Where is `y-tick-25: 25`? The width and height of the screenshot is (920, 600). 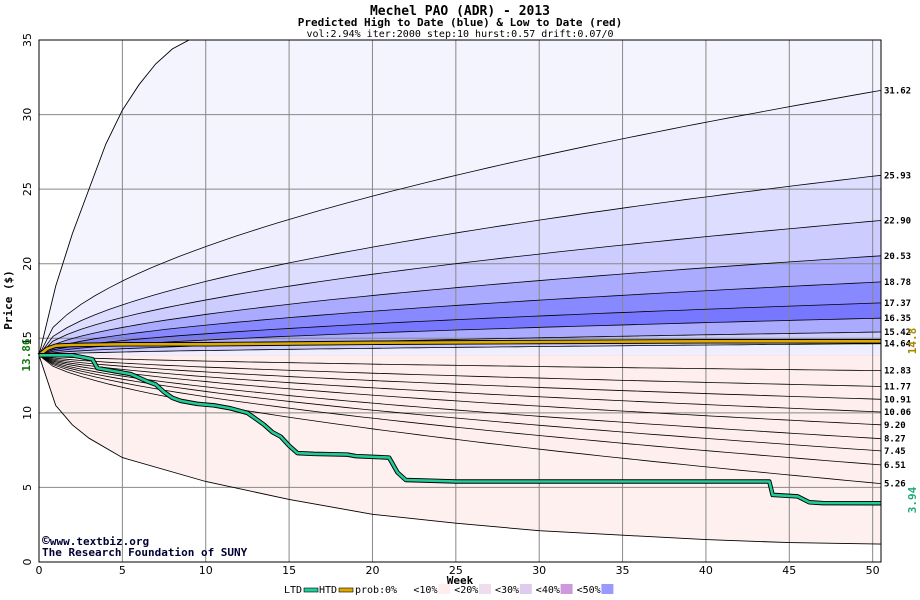
y-tick-25: 25 is located at coordinates (27, 189).